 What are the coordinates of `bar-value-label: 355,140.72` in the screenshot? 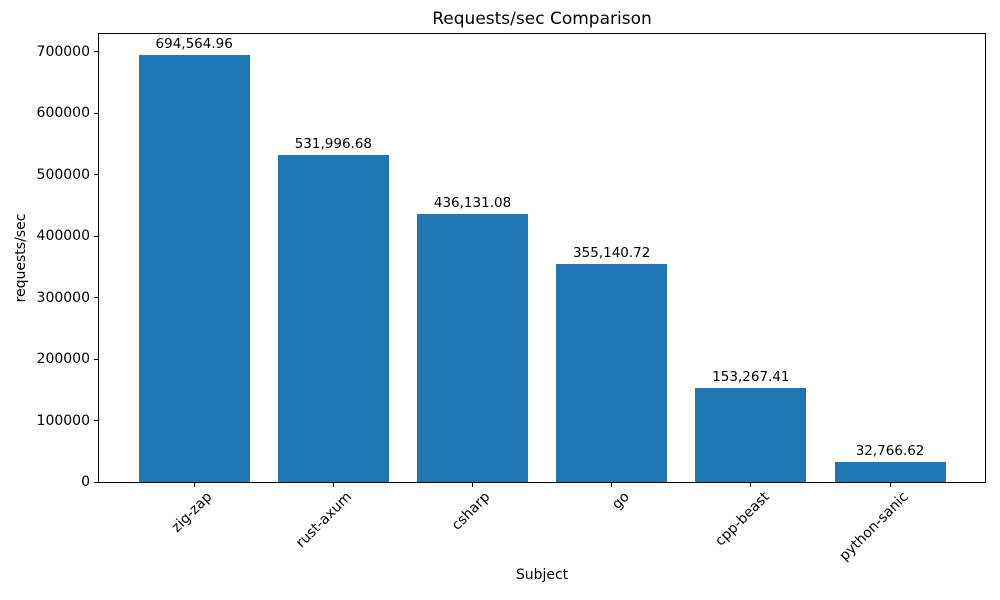 It's located at (612, 252).